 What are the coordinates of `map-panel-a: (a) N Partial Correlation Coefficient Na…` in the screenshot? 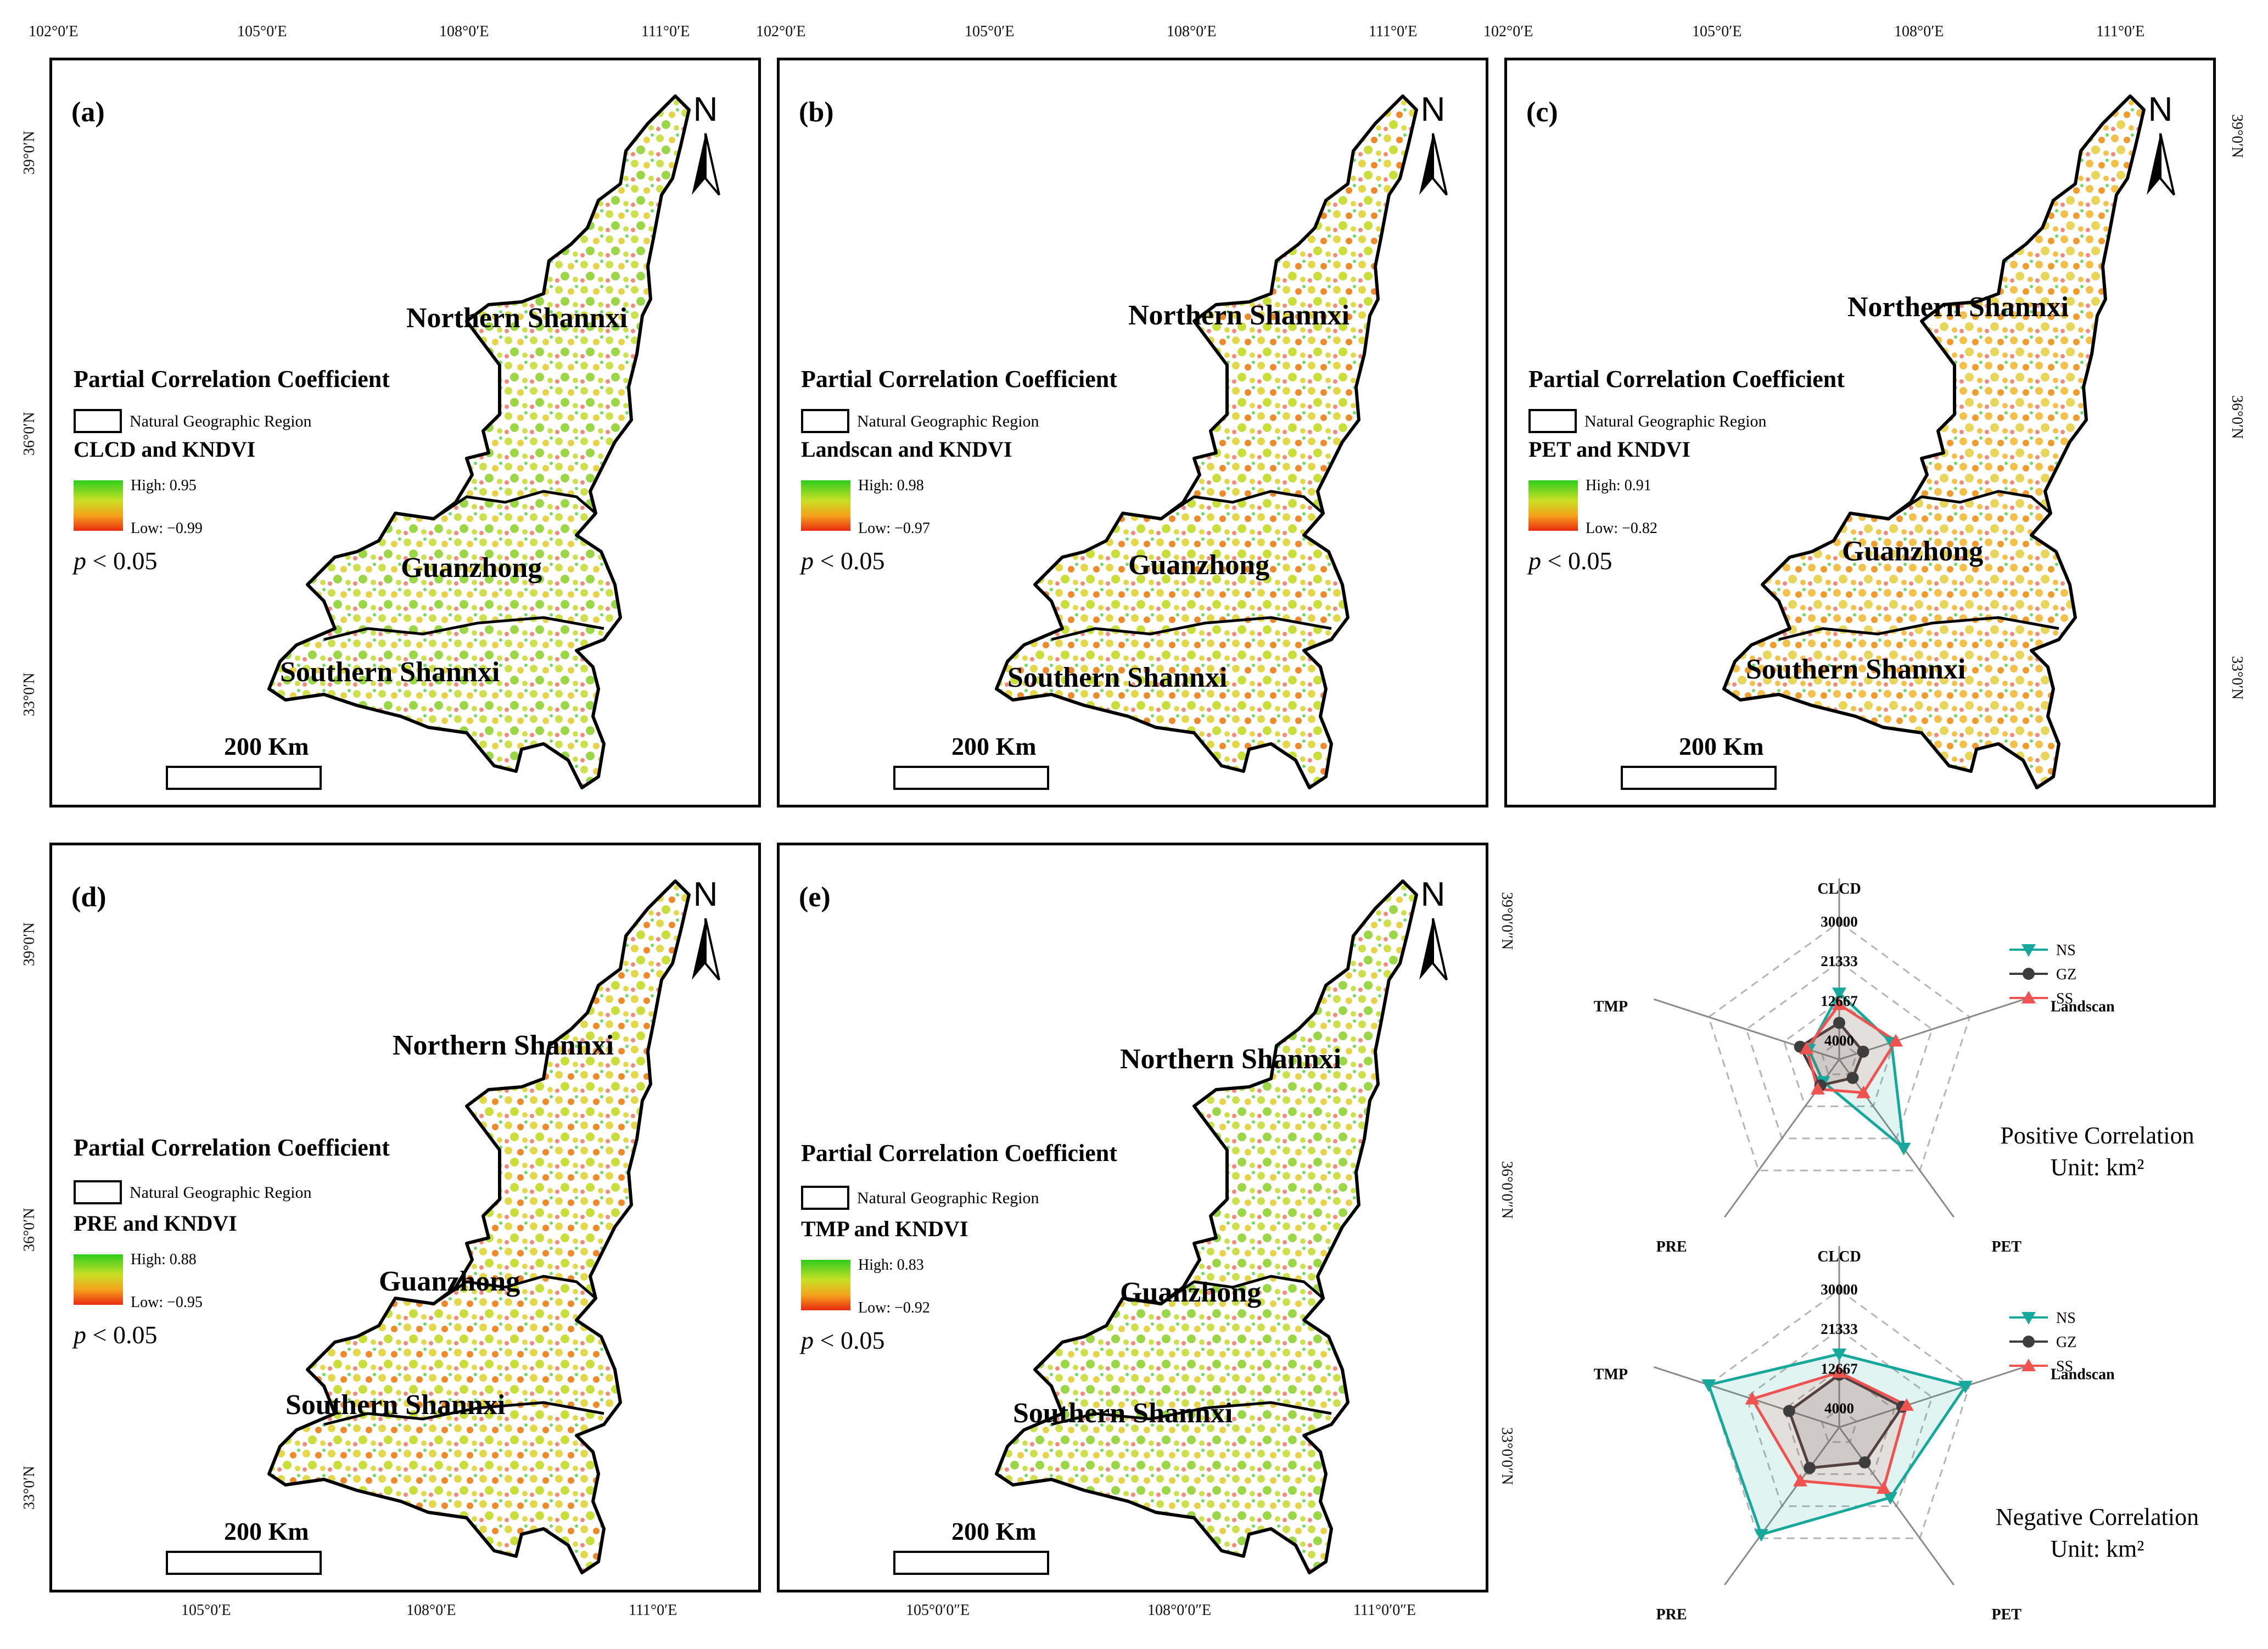 It's located at (405, 432).